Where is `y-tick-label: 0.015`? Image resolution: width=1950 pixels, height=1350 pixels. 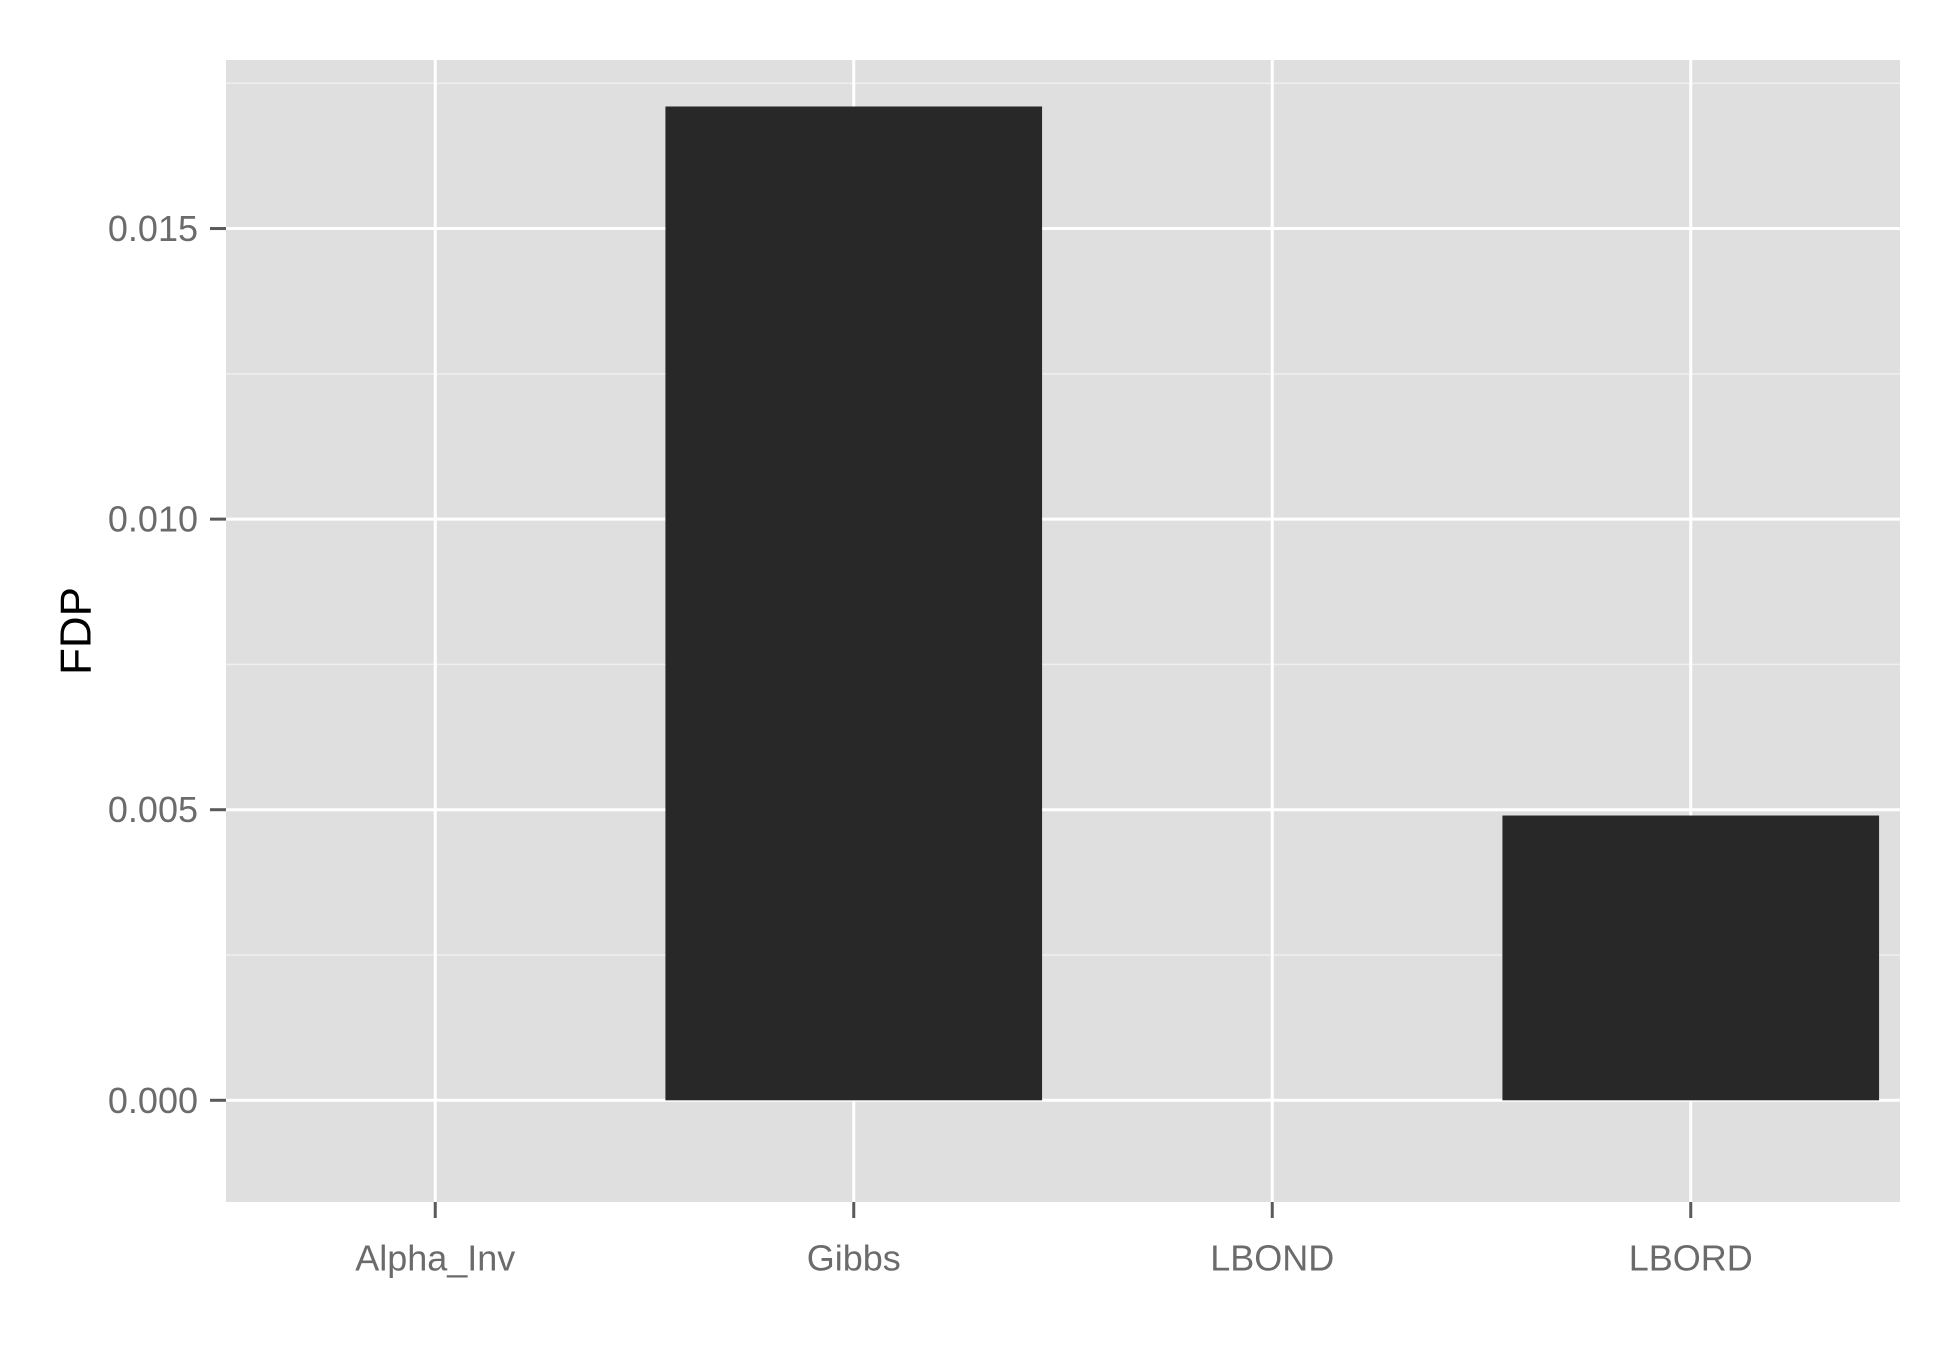 y-tick-label: 0.015 is located at coordinates (153, 228).